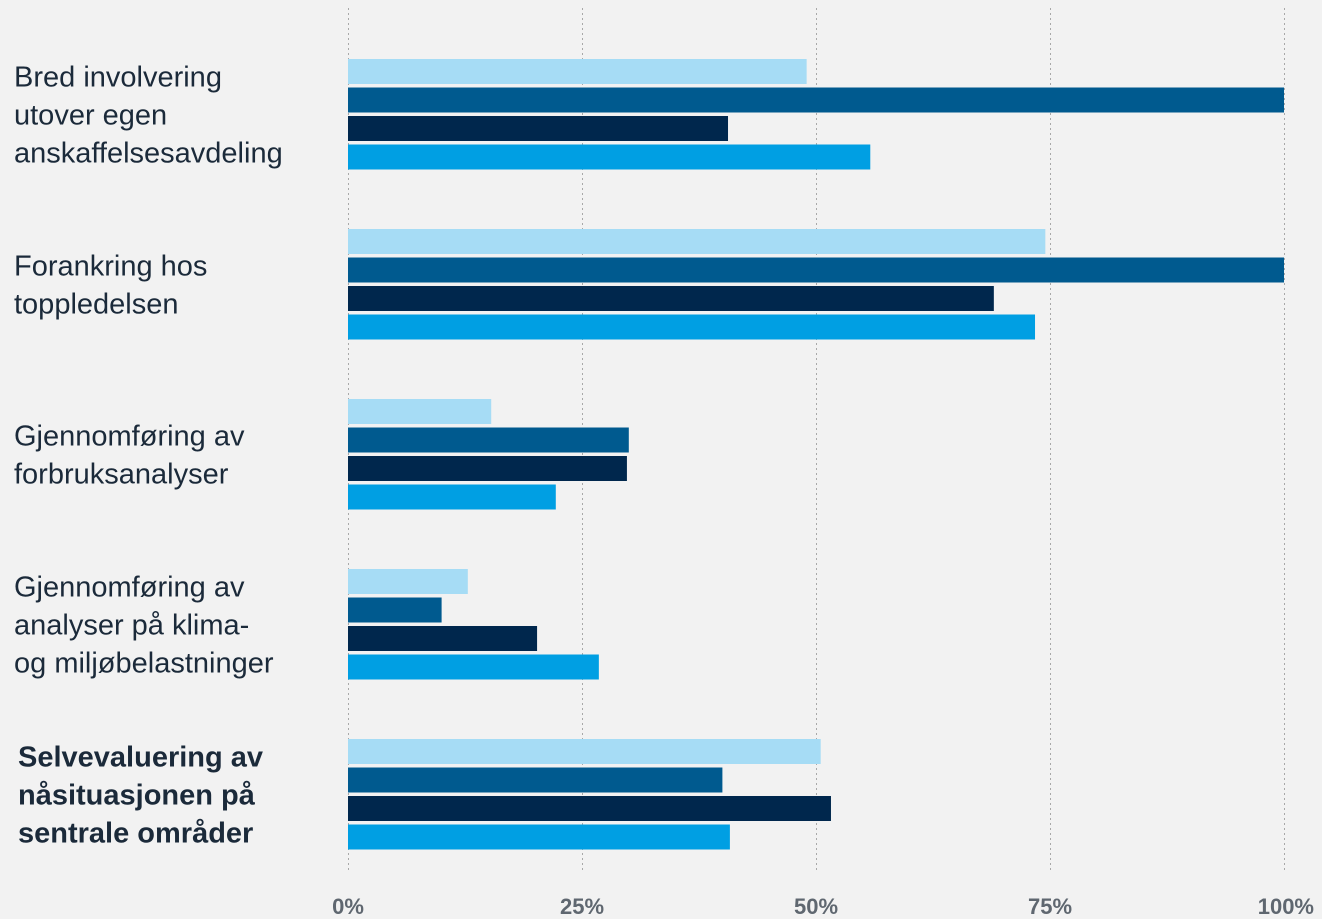 This screenshot has height=919, width=1322. Describe the element at coordinates (121, 474) in the screenshot. I see `category-label-line: forbruksanalyser` at that location.